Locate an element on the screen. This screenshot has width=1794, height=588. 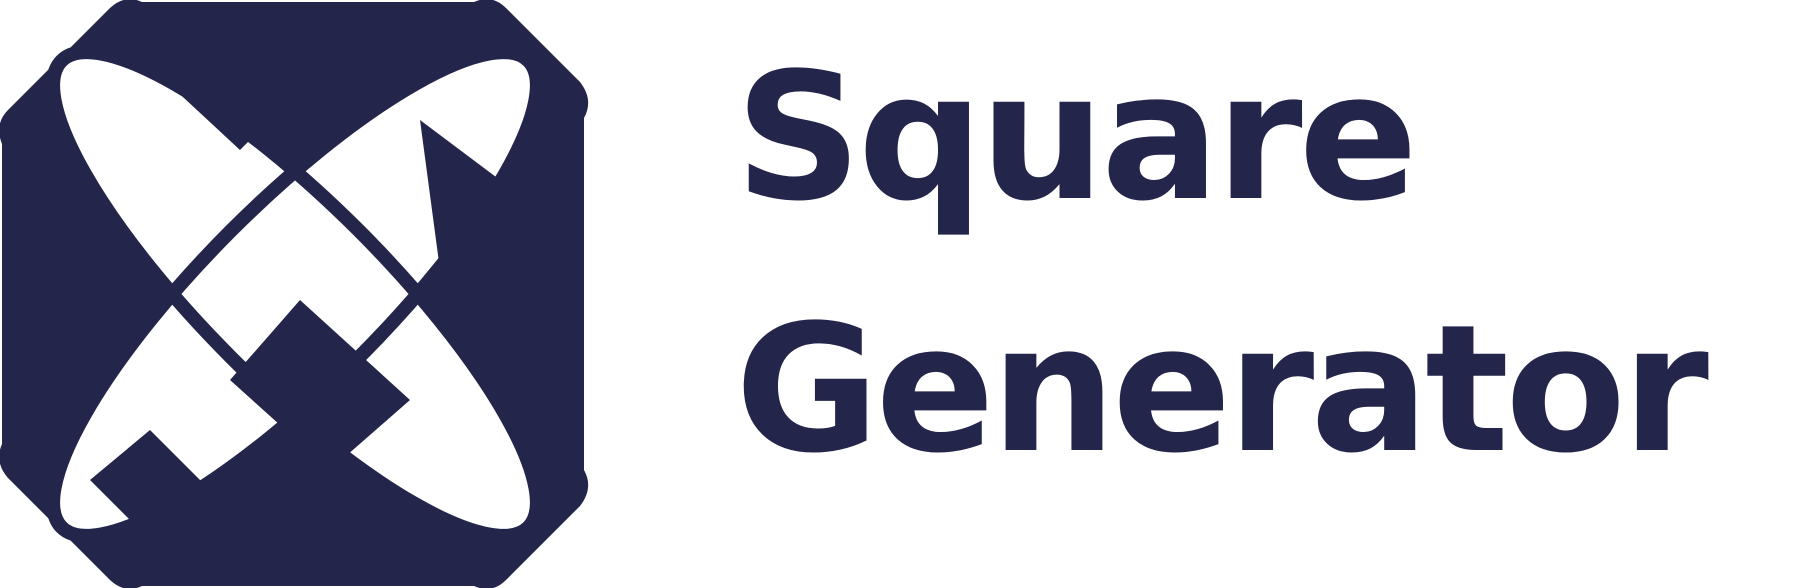
wordmark-line-1: Square is located at coordinates (1076, 137).